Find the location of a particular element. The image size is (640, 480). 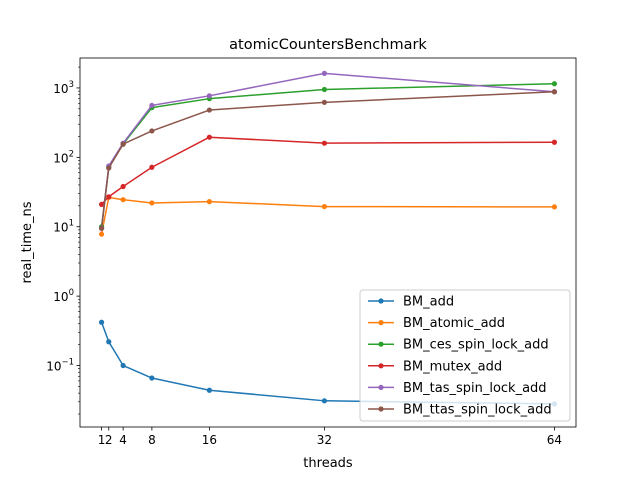

legend-label: BM_tas_spin_lock_add is located at coordinates (475, 388).